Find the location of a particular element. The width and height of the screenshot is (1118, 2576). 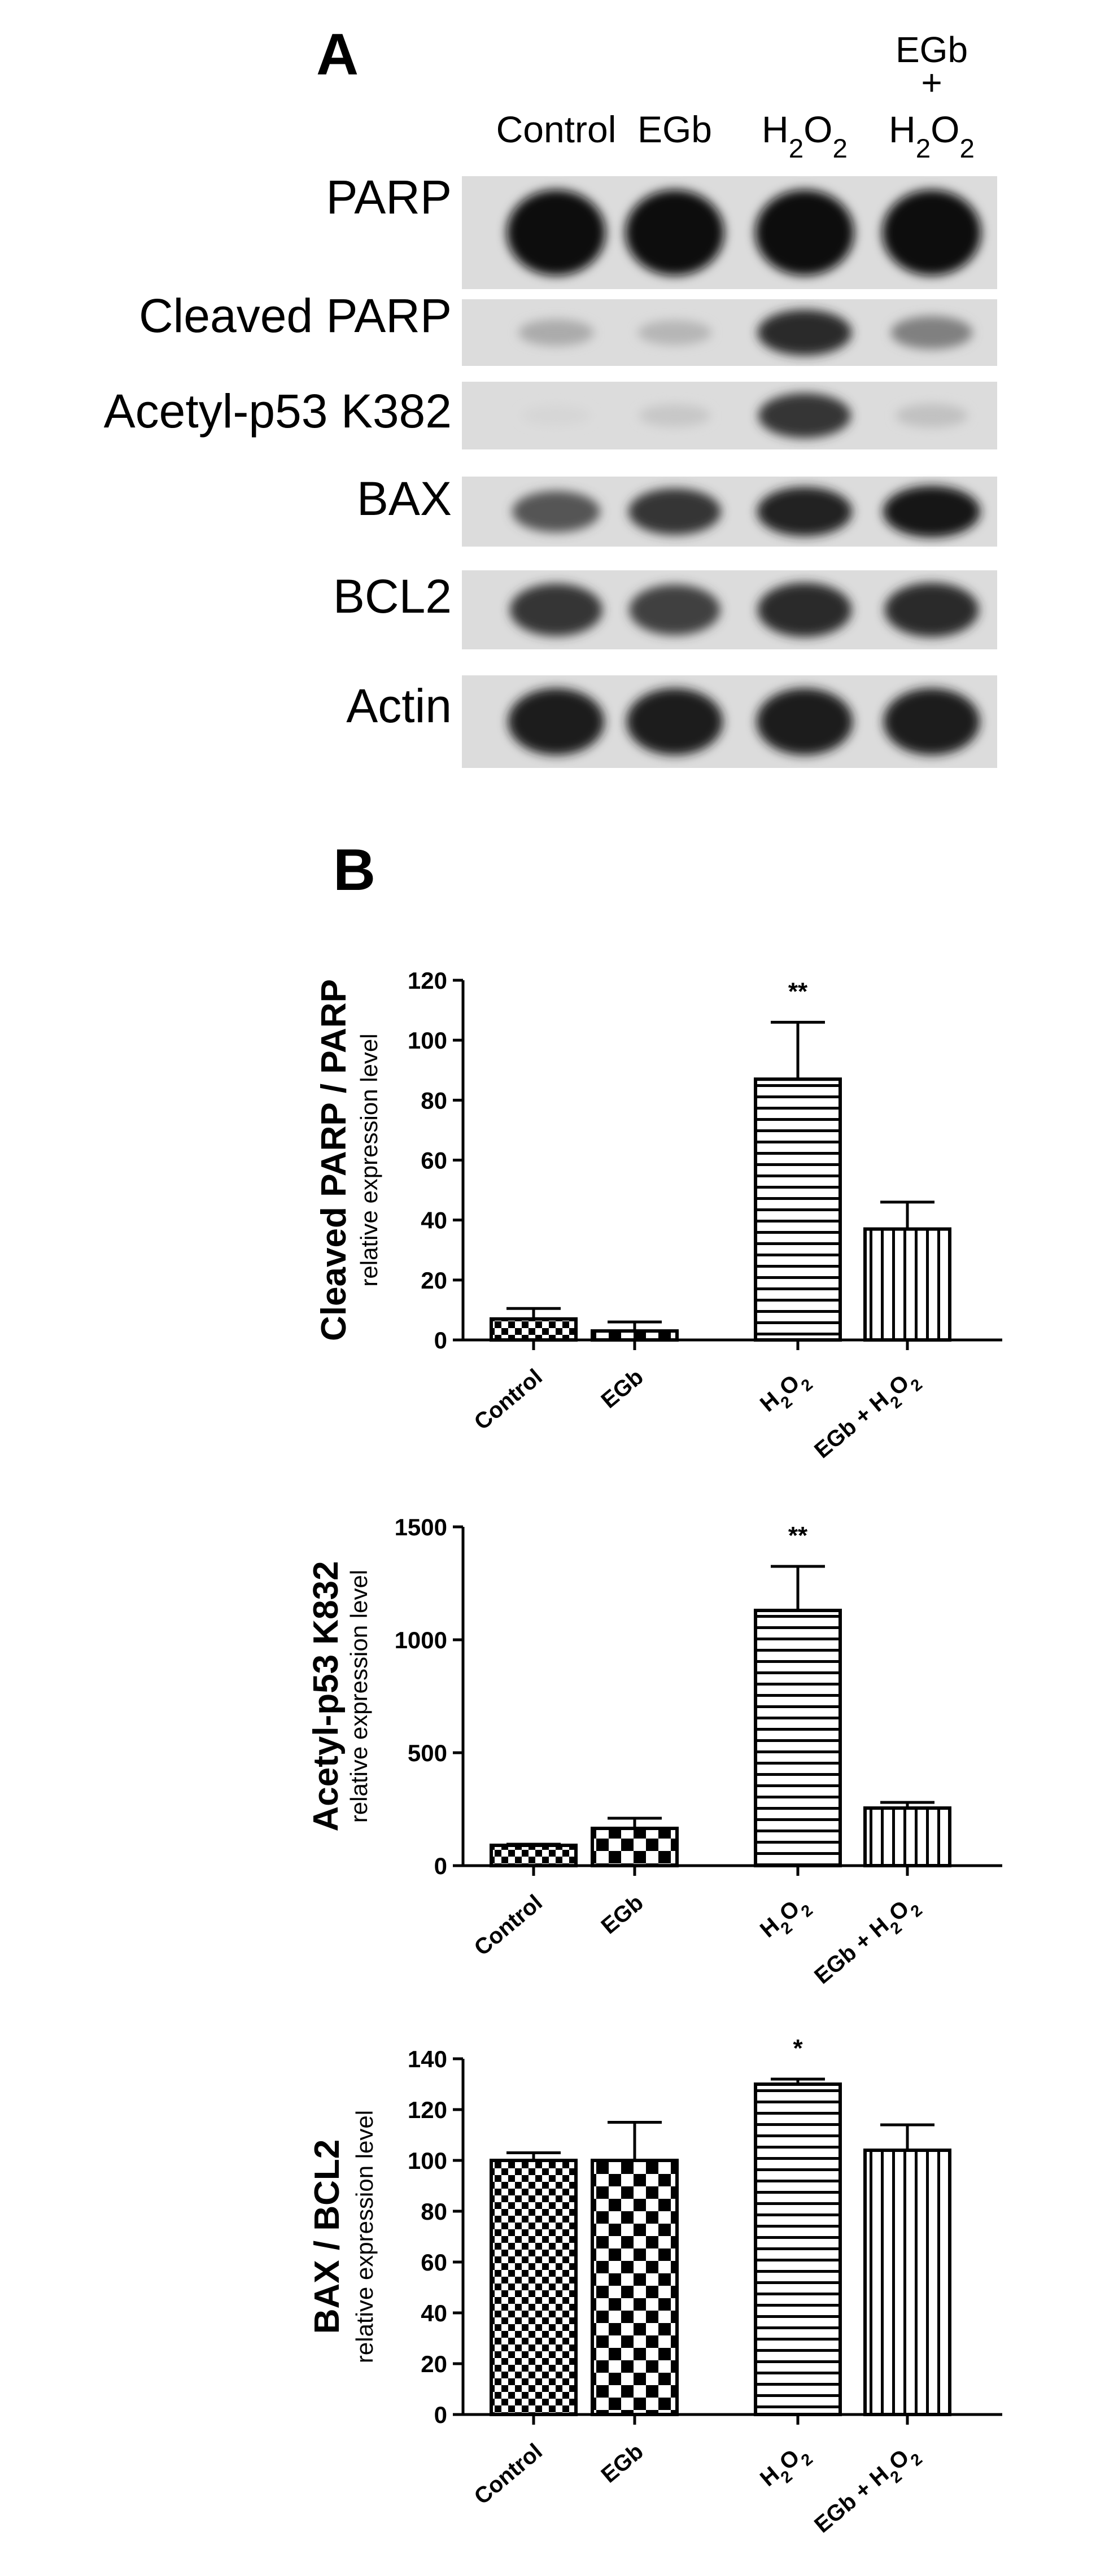

lane-header-3: H2O2 is located at coordinates (805, 136).